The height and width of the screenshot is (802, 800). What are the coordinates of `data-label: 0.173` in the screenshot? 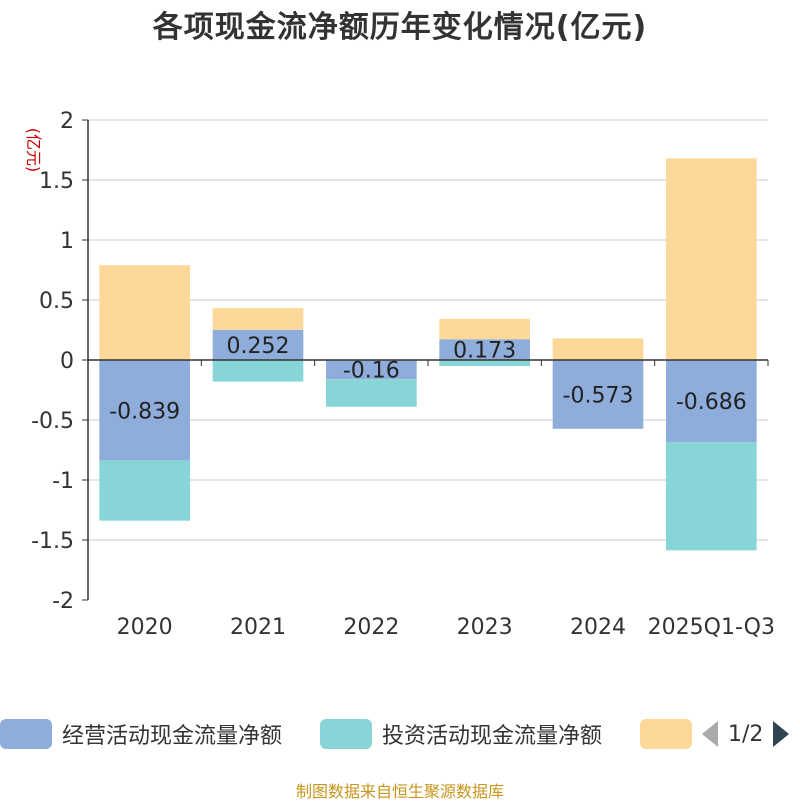 It's located at (484, 351).